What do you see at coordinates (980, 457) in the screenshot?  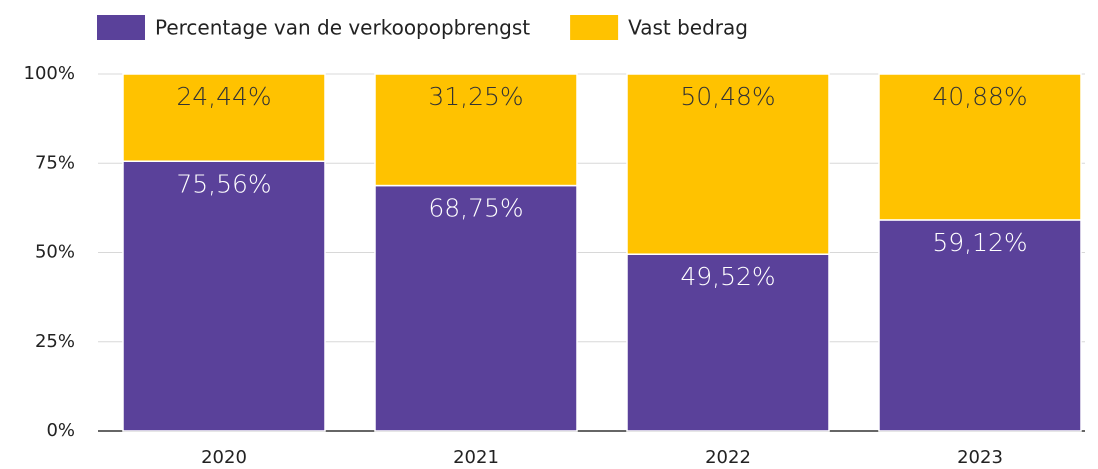 I see `x-tick-label: 2023` at bounding box center [980, 457].